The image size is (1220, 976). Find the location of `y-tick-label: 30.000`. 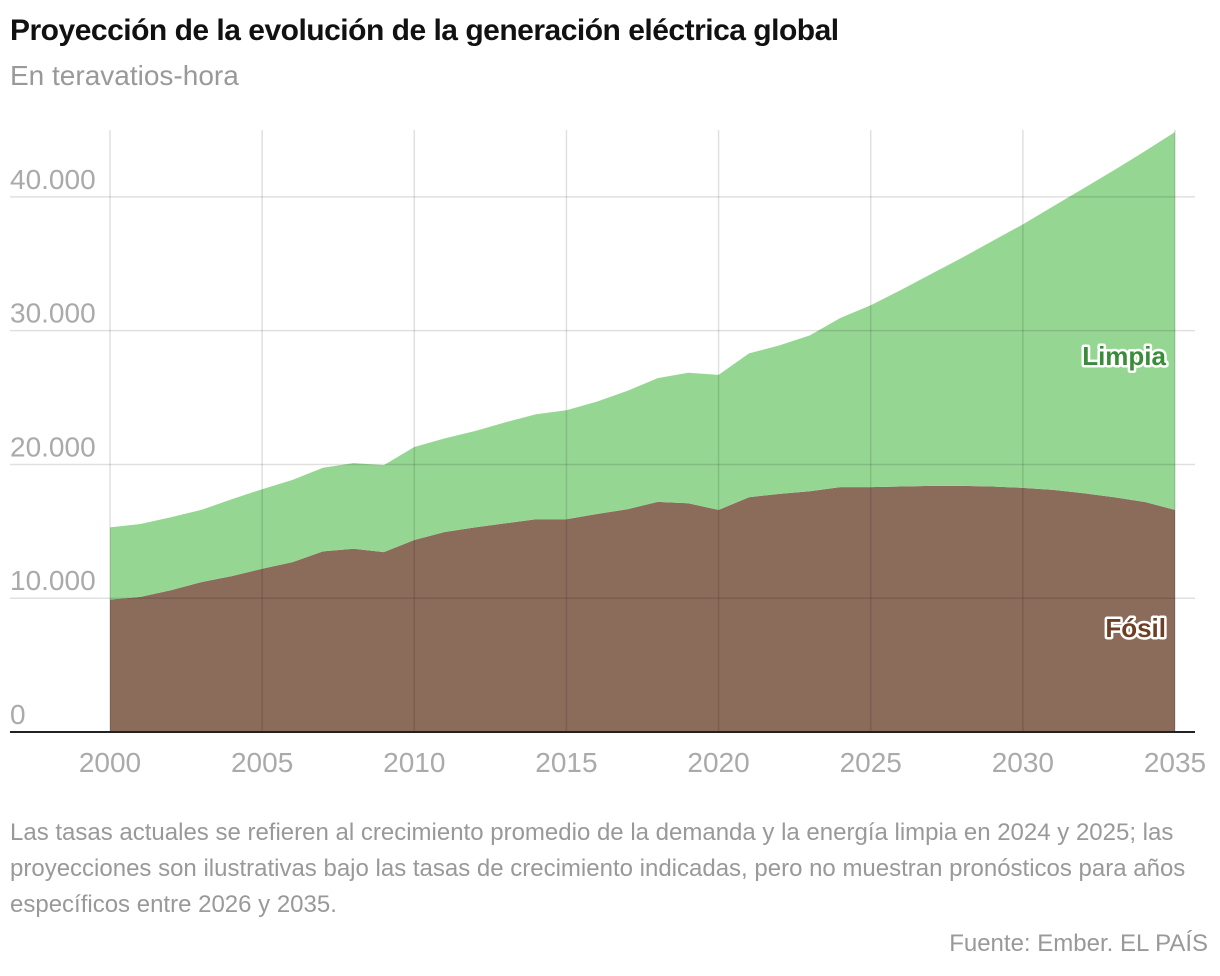

y-tick-label: 30.000 is located at coordinates (53, 313).